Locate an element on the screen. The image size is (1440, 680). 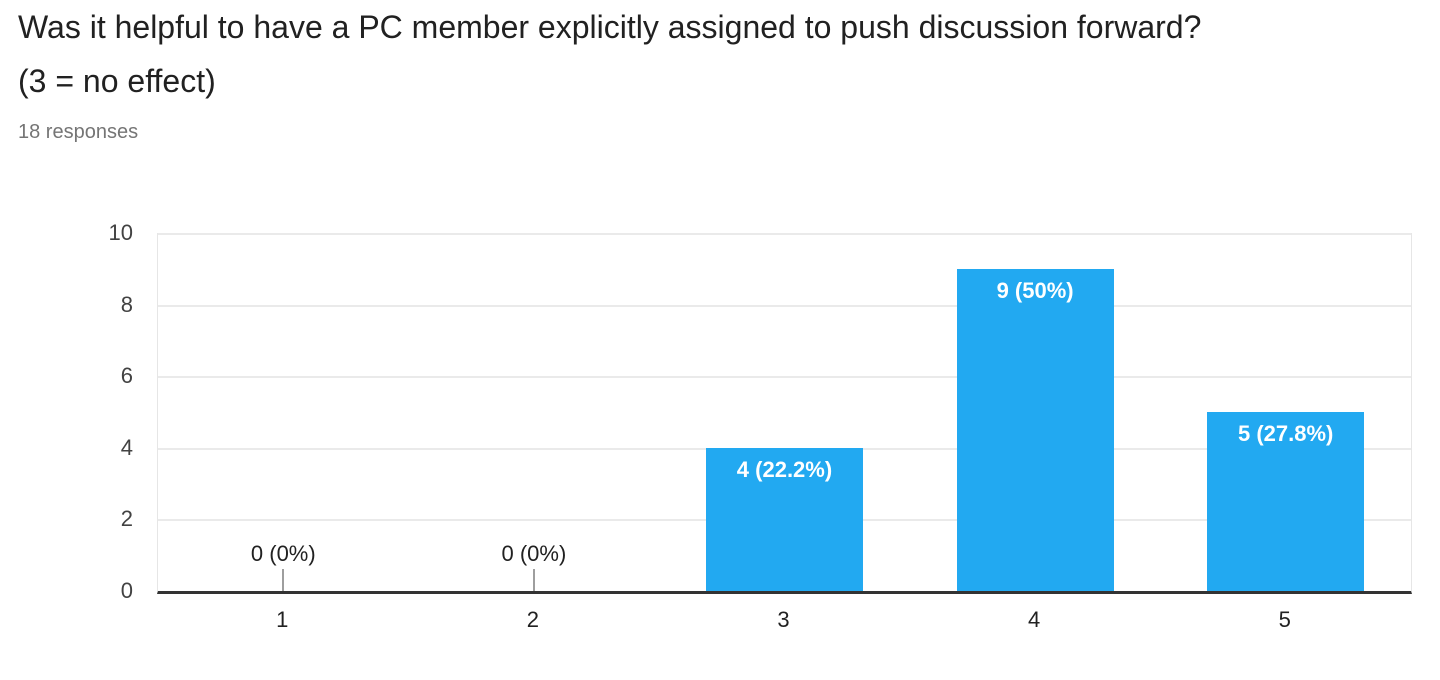
bar-value-label: 5 (27.8%) is located at coordinates (1285, 433).